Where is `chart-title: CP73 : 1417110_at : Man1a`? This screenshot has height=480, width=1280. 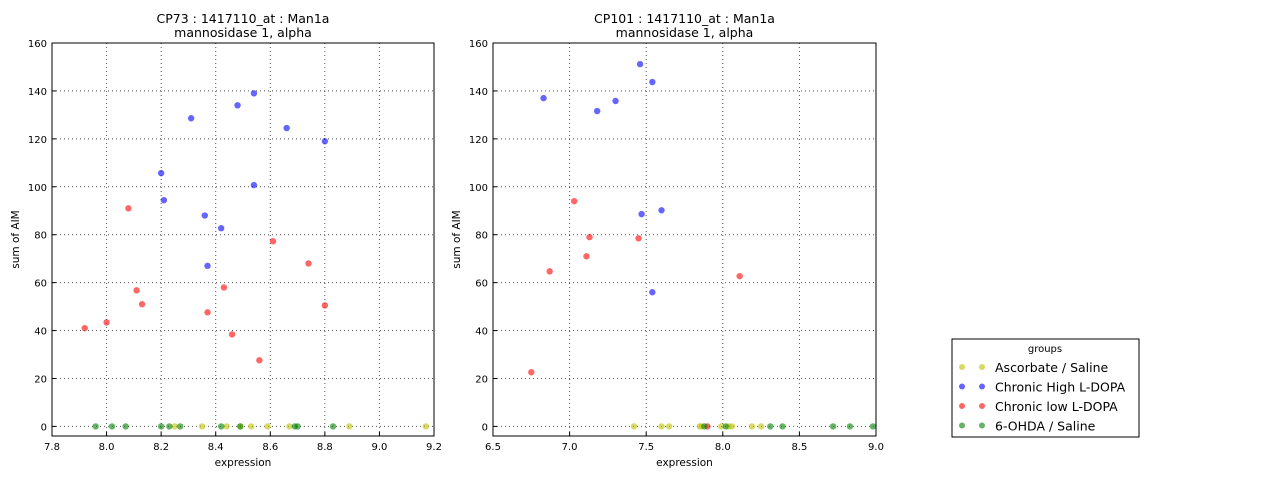 chart-title: CP73 : 1417110_at : Man1a is located at coordinates (243, 18).